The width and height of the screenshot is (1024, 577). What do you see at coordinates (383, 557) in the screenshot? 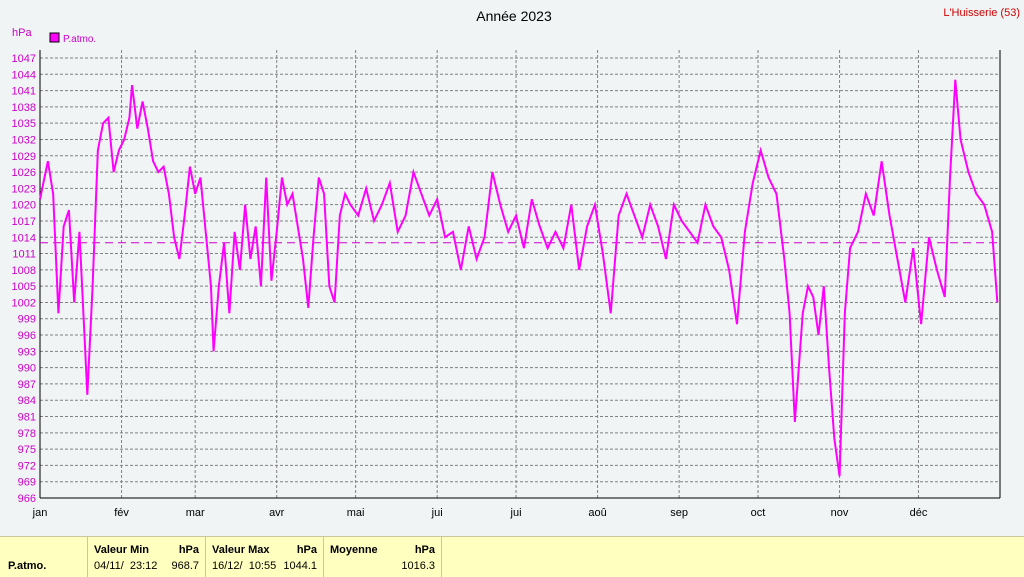
I see `mean-cell: Moyenne hPa 1016.3` at bounding box center [383, 557].